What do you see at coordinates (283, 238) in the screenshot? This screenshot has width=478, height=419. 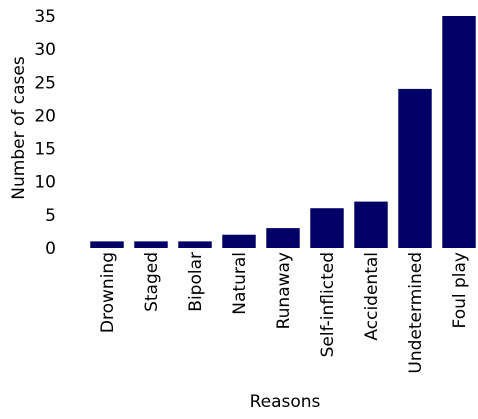 I see `bar-runaway` at bounding box center [283, 238].